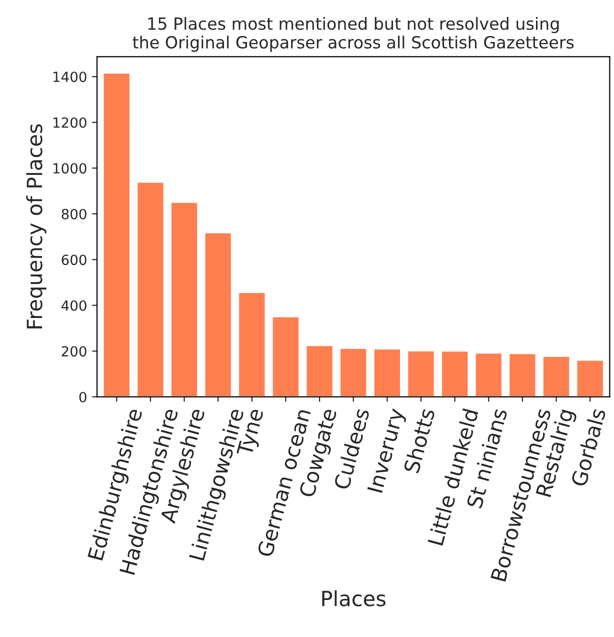  I want to click on y-tick-label: 1400, so click(69, 77).